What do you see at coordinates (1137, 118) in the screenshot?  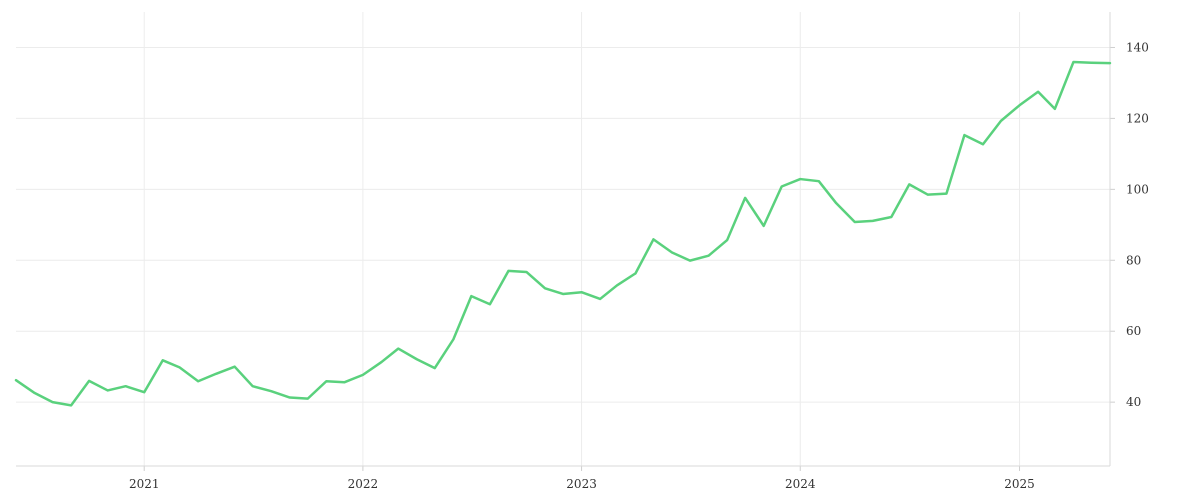 I see `y-tick-label: 120` at bounding box center [1137, 118].